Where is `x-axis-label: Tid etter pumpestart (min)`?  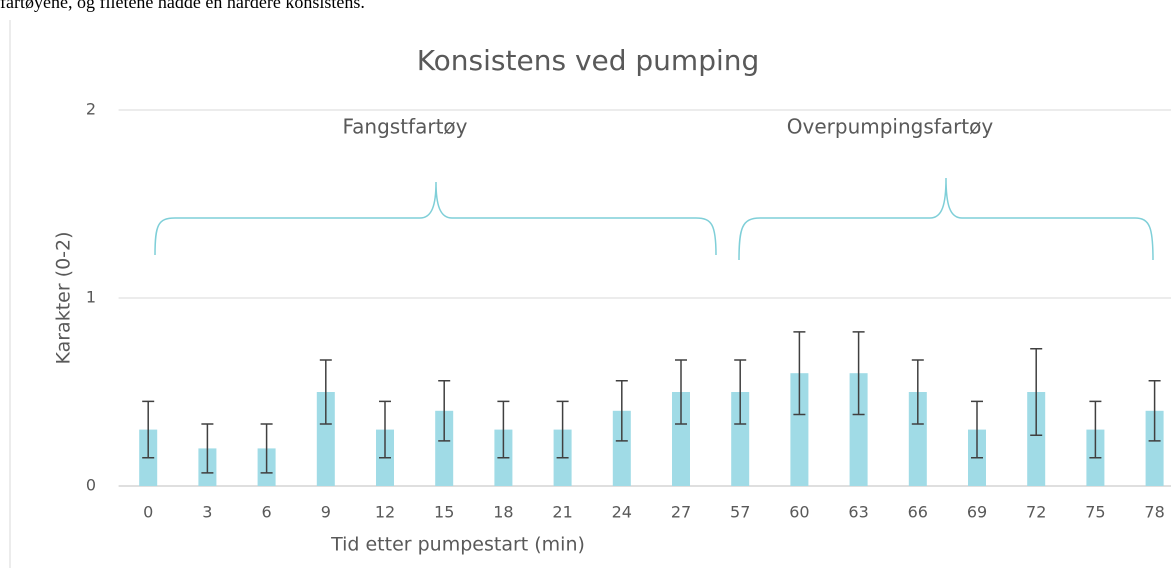
x-axis-label: Tid etter pumpestart (min) is located at coordinates (457, 545).